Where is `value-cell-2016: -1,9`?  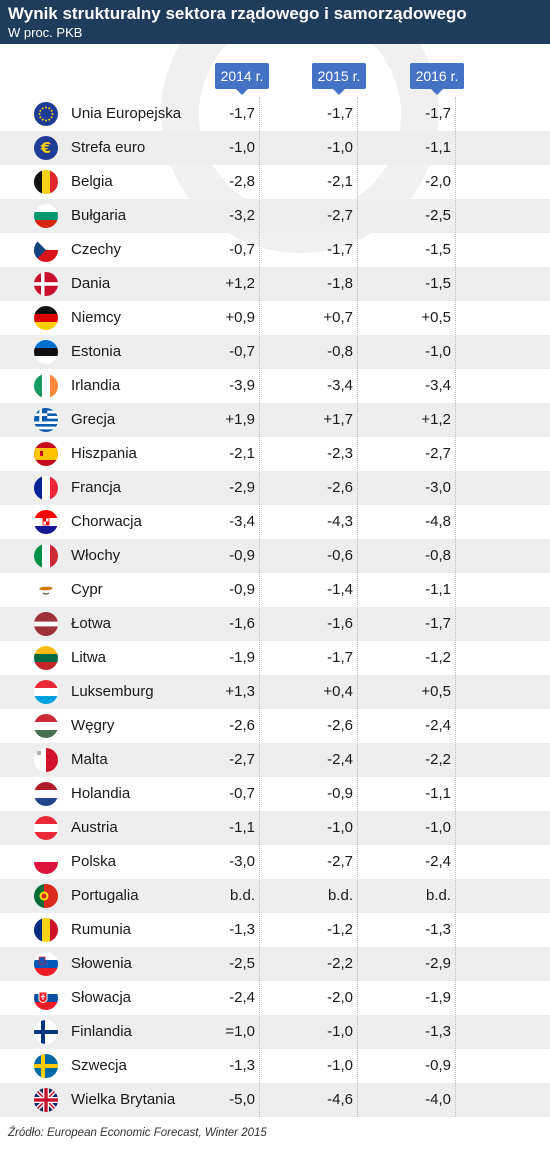 value-cell-2016: -1,9 is located at coordinates (438, 997).